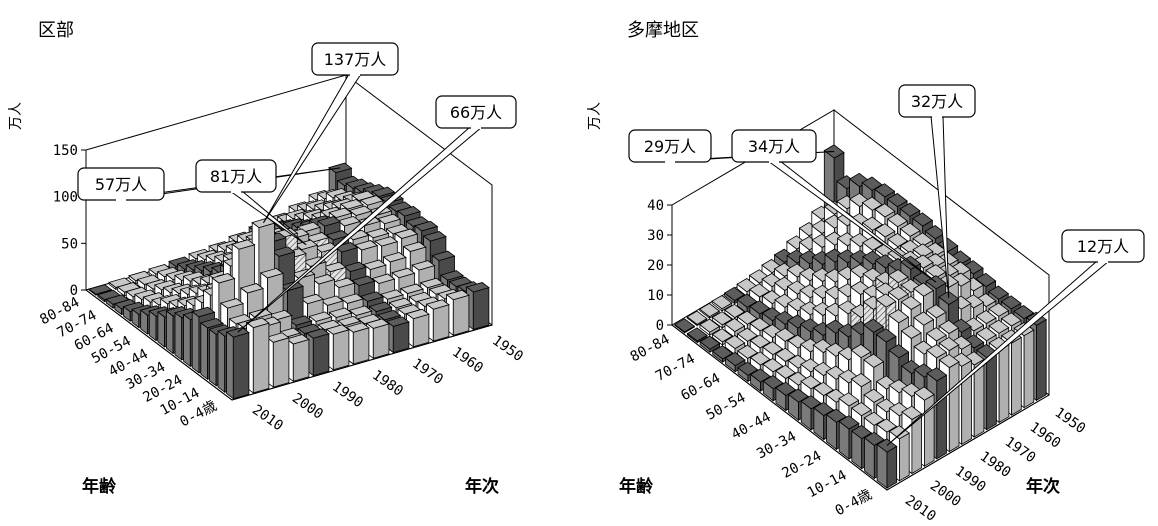 This screenshot has height=526, width=1158. Describe the element at coordinates (1103, 246) in the screenshot. I see `callout-label: 12万人` at that location.